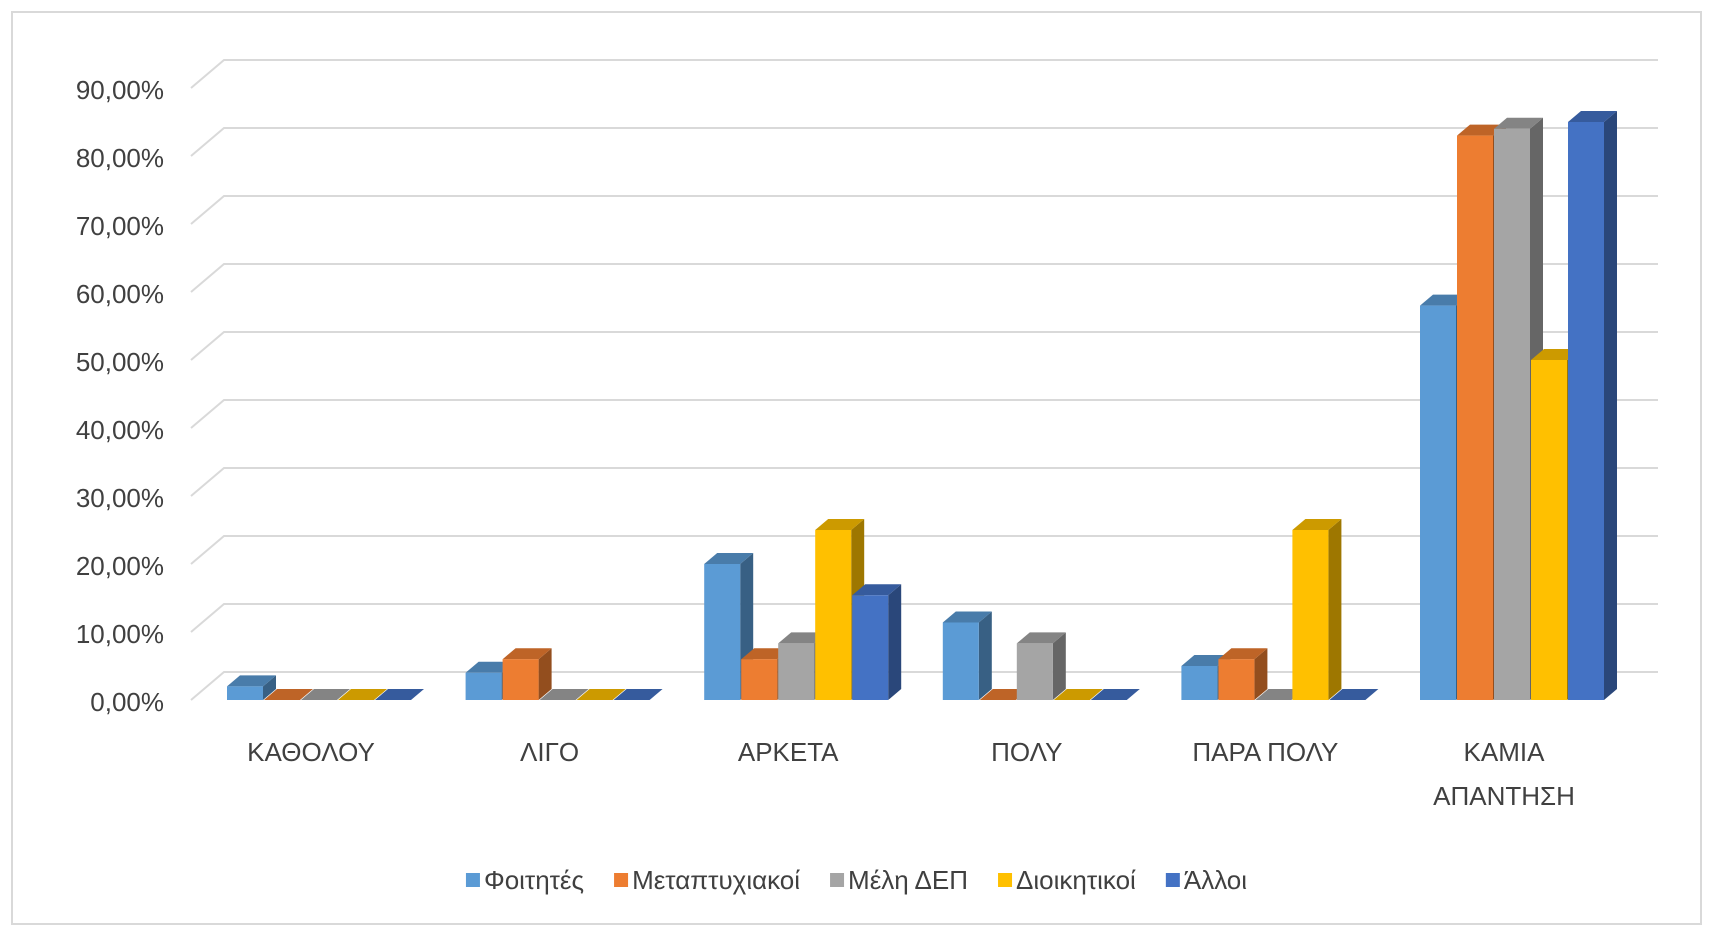  Describe the element at coordinates (120, 566) in the screenshot. I see `y-tick-label: 20,00%` at that location.